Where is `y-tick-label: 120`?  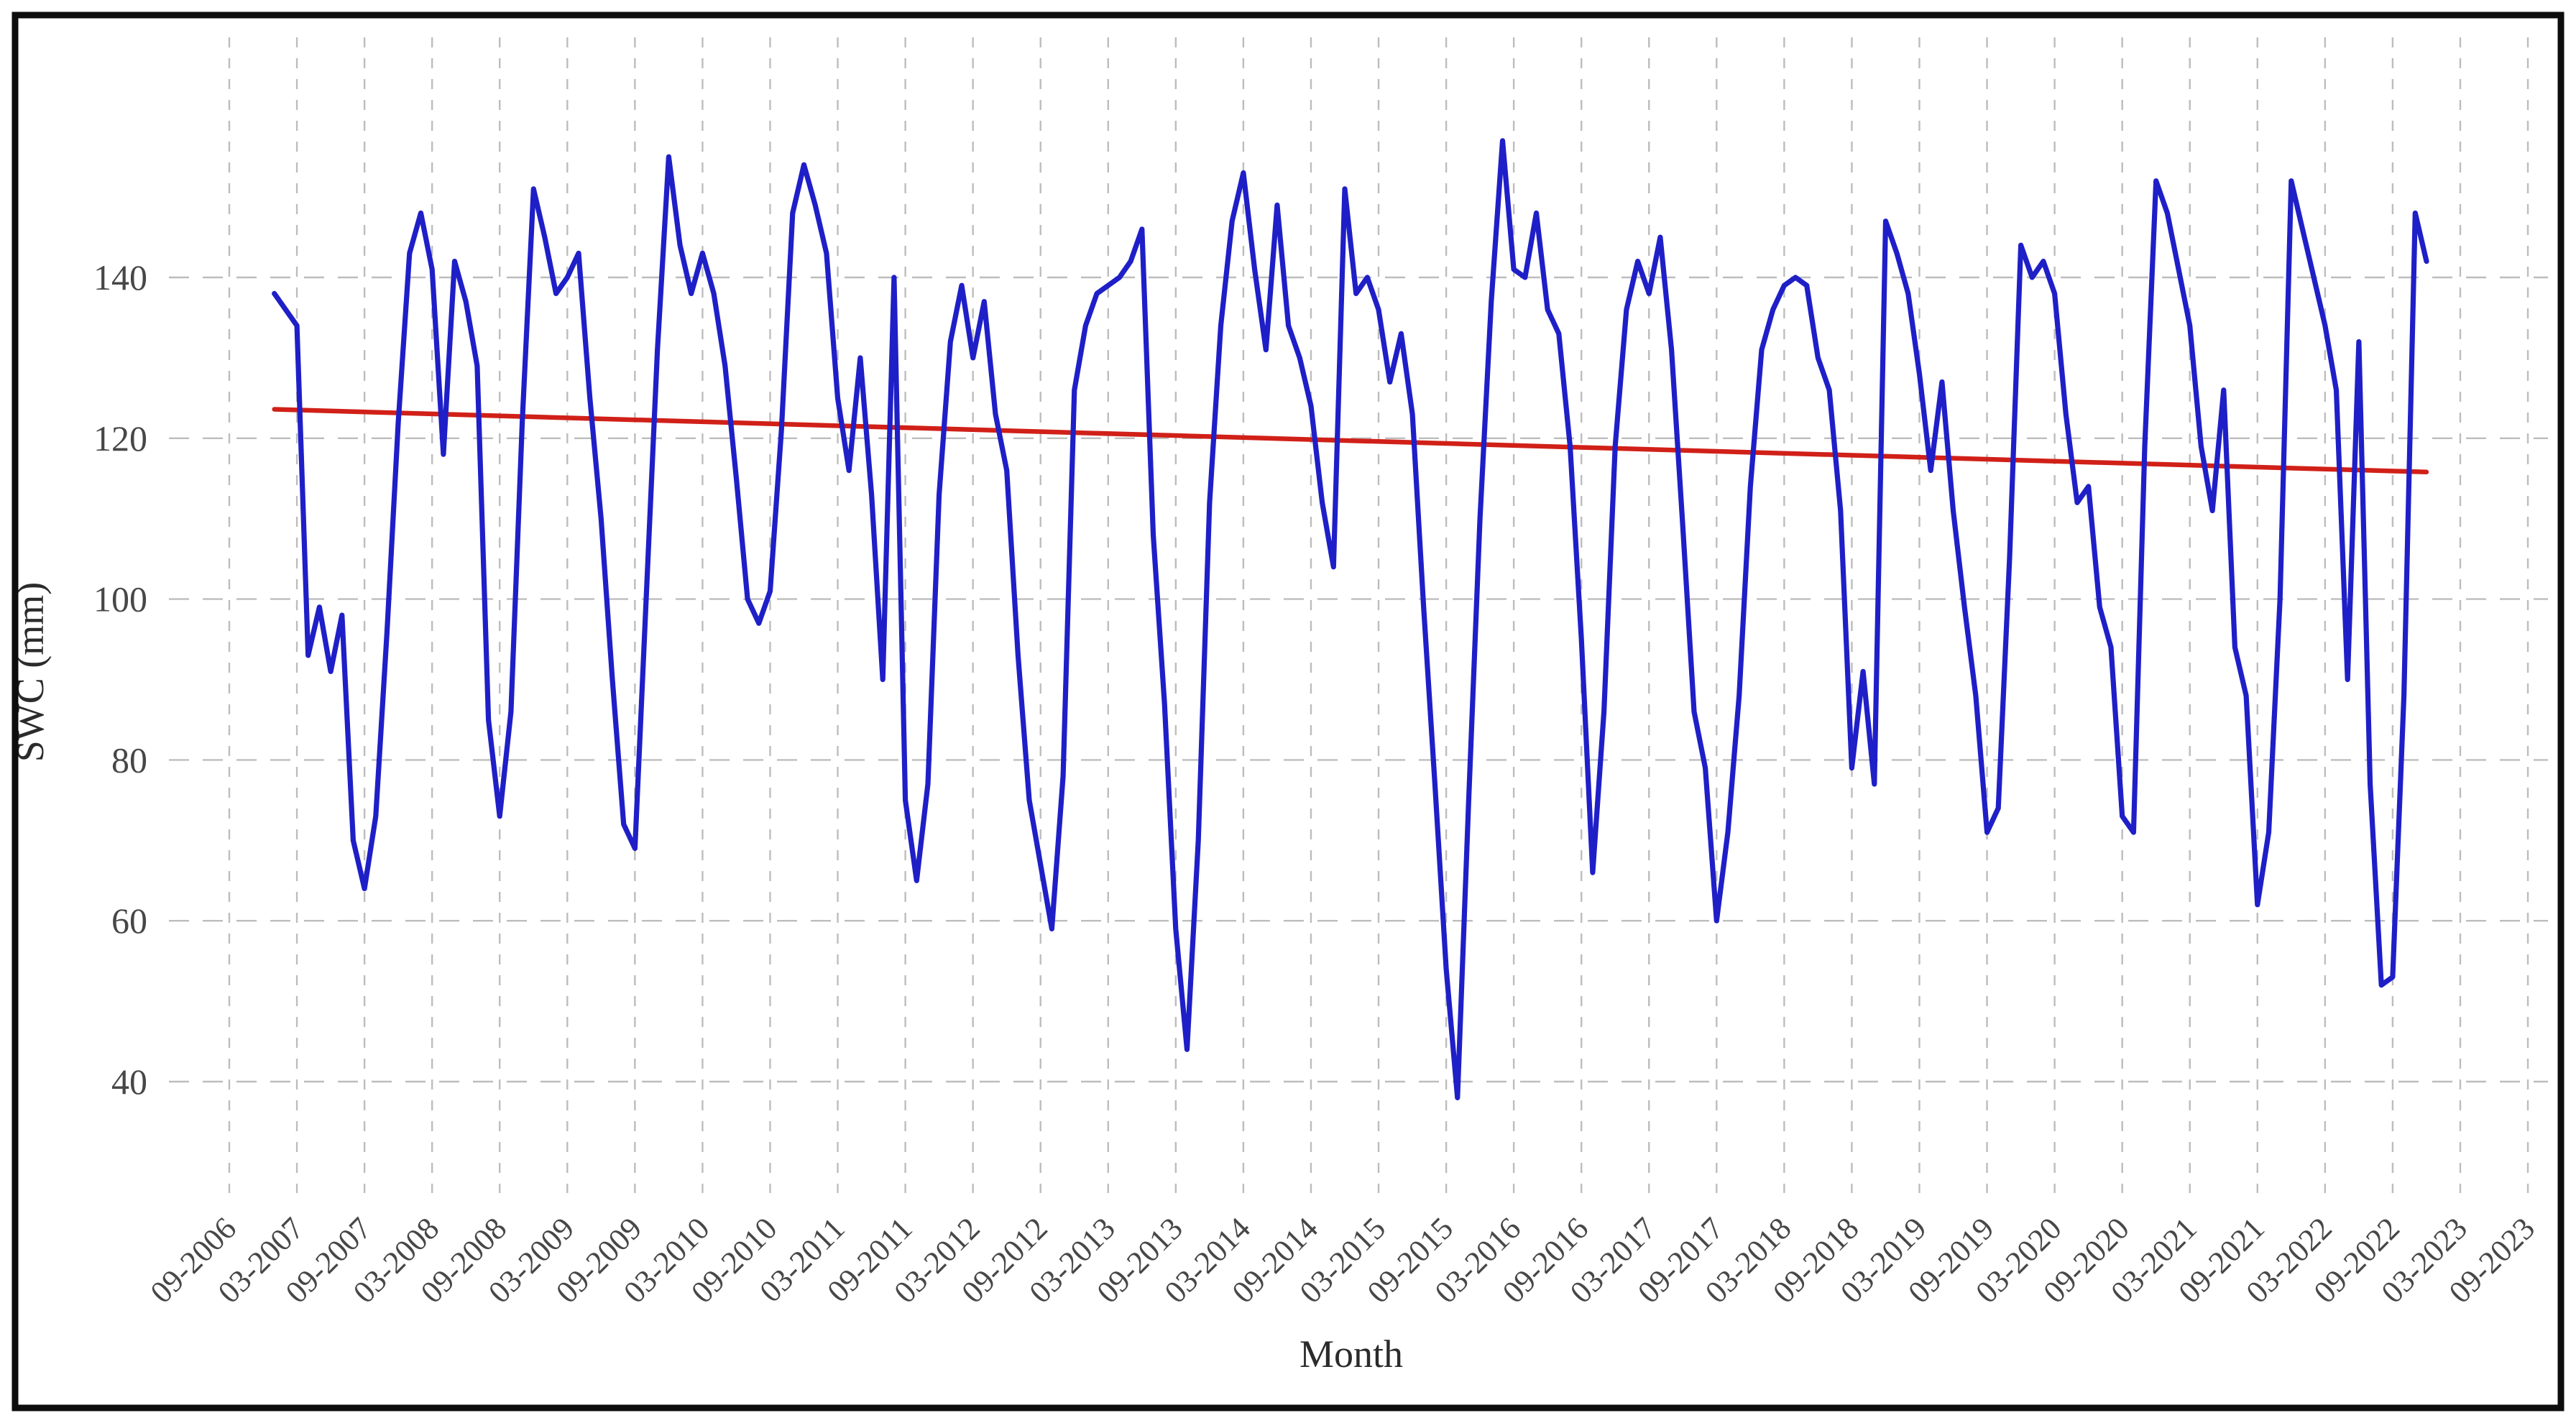 y-tick-label: 120 is located at coordinates (120, 438).